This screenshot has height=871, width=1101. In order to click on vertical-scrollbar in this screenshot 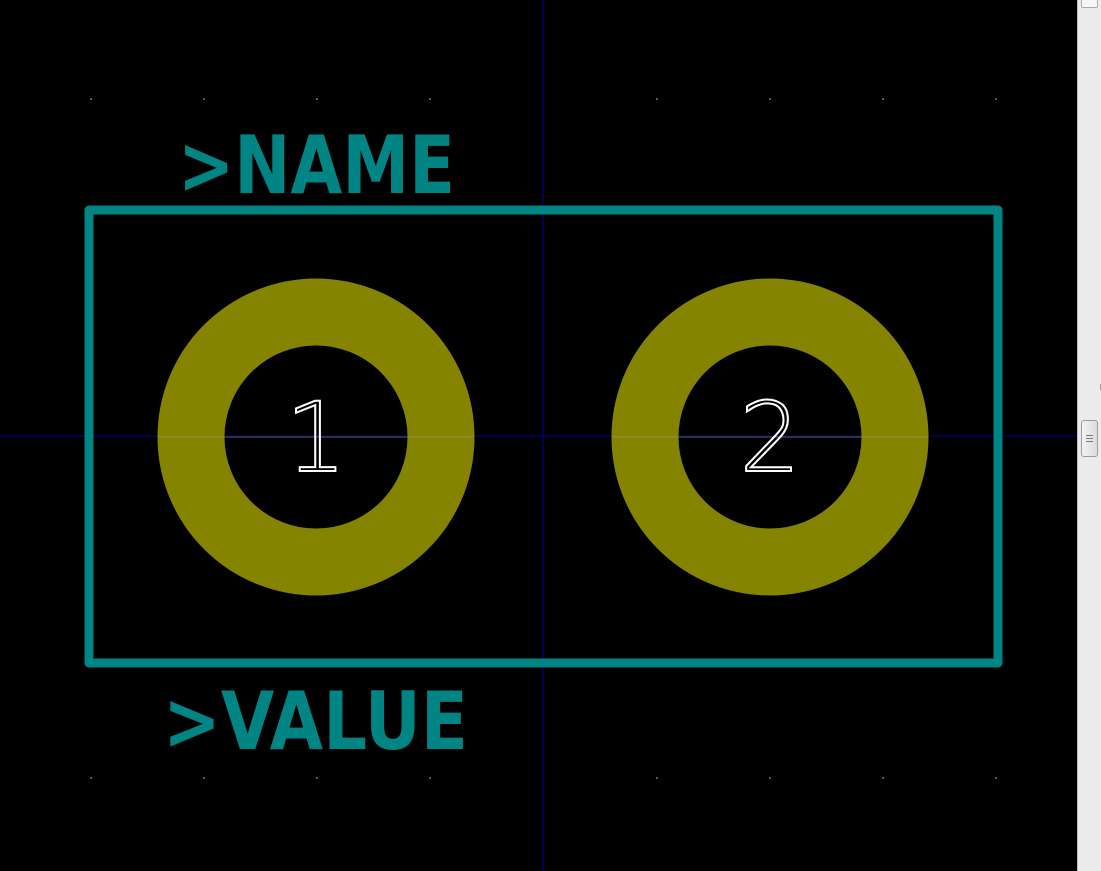, I will do `click(1089, 435)`.